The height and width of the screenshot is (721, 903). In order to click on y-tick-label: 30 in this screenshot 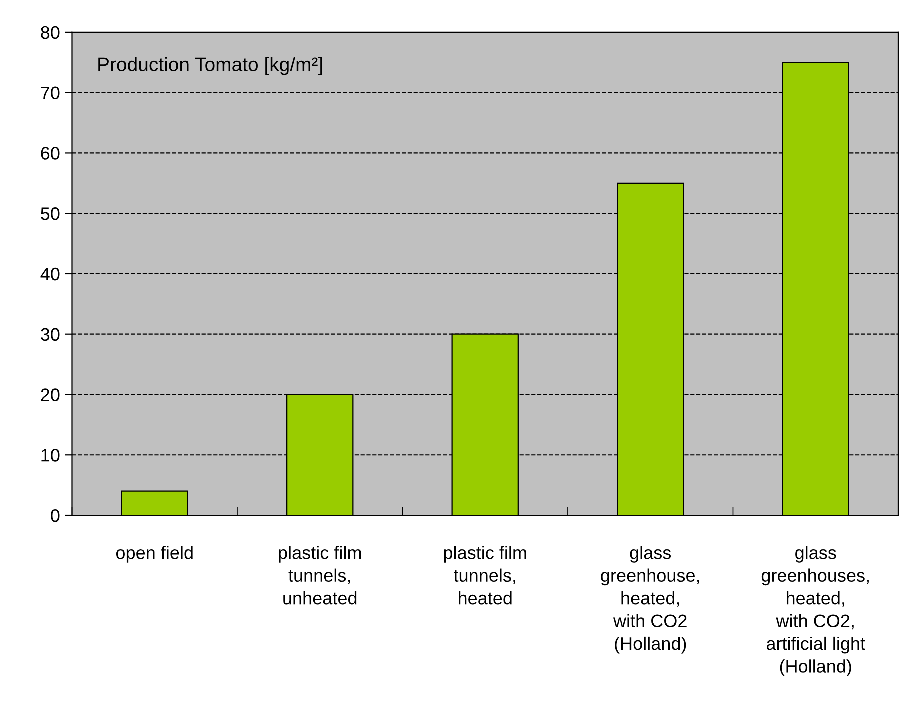, I will do `click(50, 335)`.